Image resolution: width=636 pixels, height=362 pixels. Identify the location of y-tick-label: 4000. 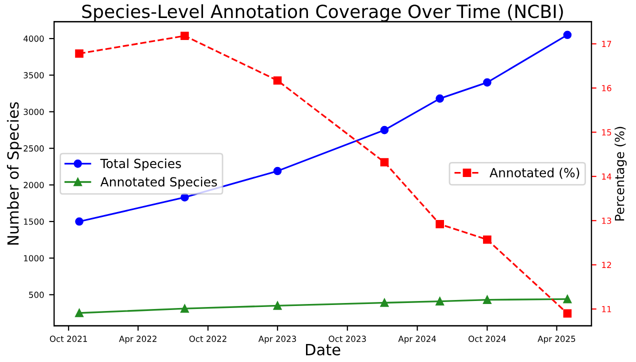
(34, 39).